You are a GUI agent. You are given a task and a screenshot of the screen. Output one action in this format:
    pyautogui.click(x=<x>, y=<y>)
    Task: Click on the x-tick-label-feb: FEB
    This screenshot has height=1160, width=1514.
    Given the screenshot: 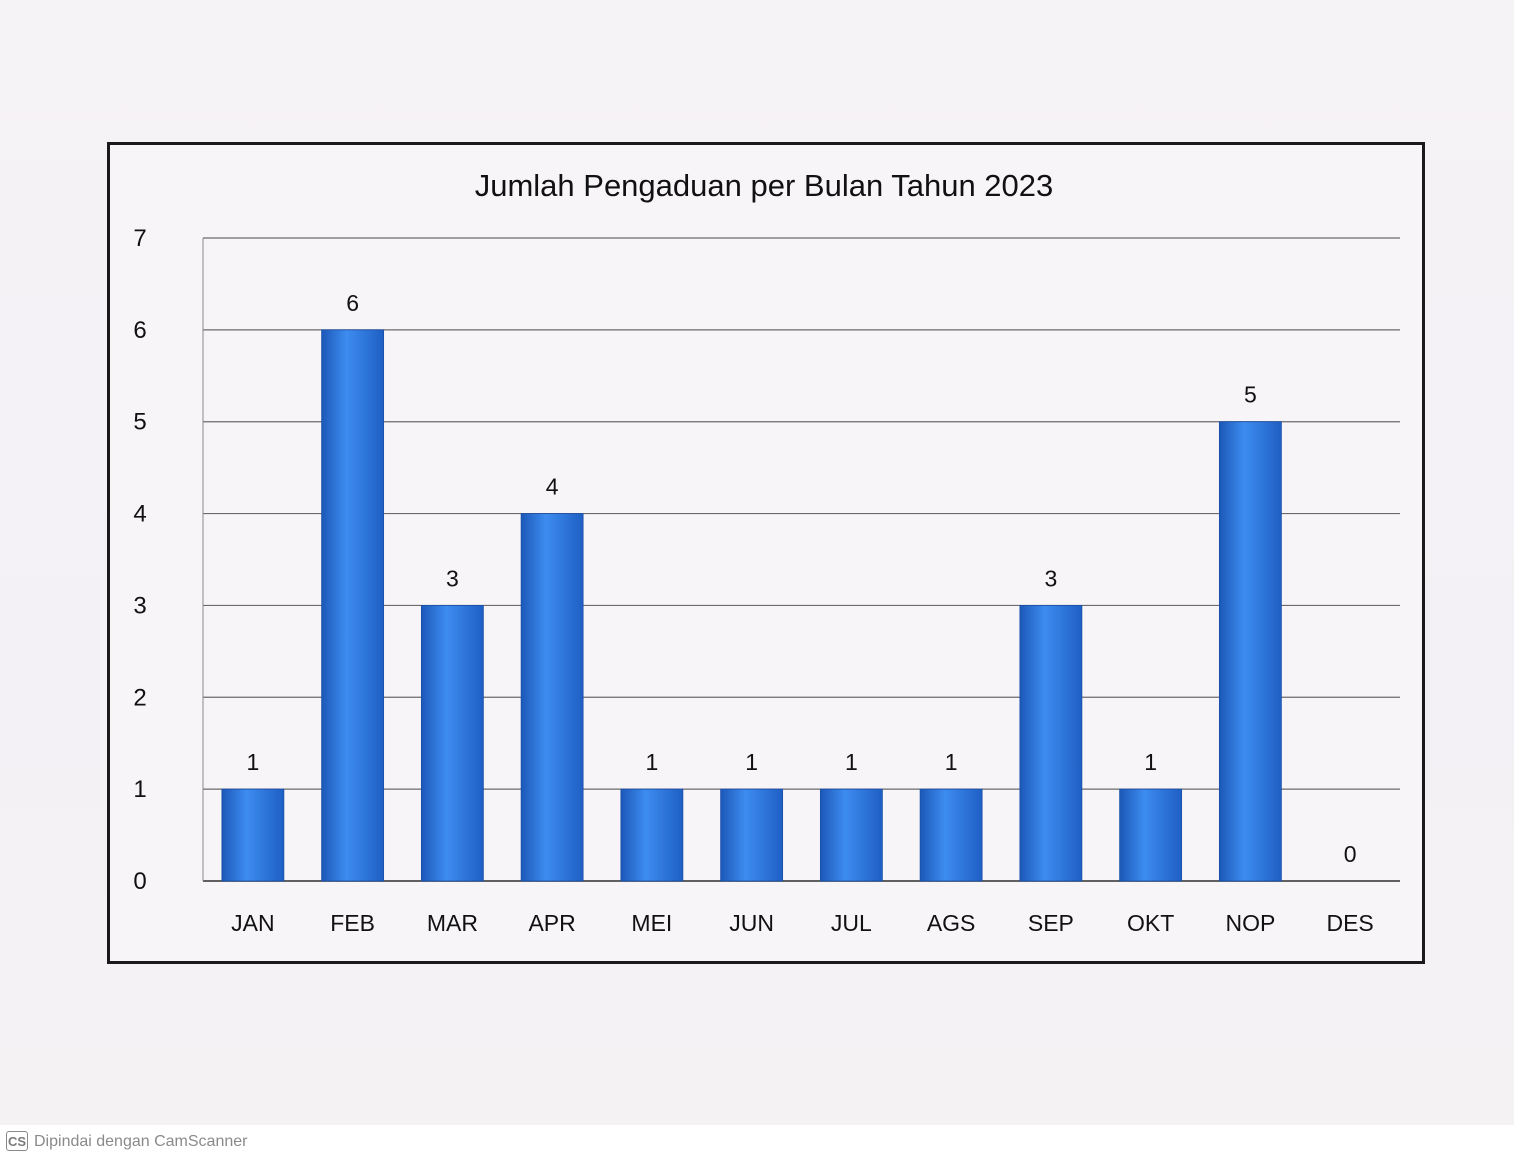 What is the action you would take?
    pyautogui.click(x=352, y=923)
    